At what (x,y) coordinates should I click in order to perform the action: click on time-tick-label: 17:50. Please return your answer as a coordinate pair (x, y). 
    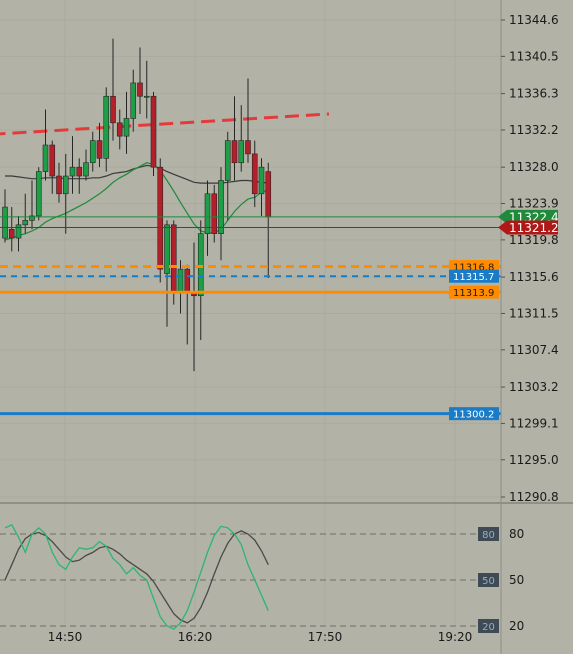
    Looking at the image, I should click on (325, 637).